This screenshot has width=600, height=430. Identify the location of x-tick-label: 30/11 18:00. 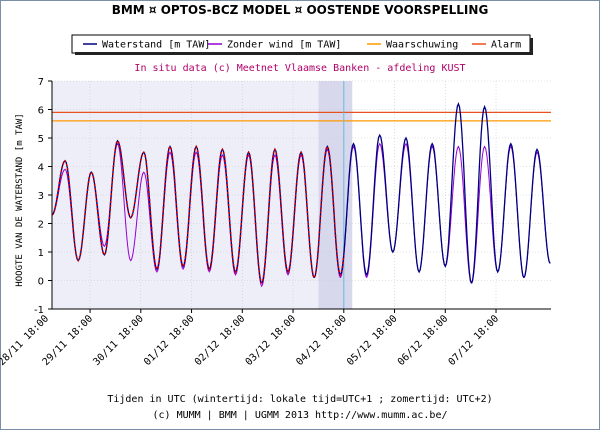
(118, 340).